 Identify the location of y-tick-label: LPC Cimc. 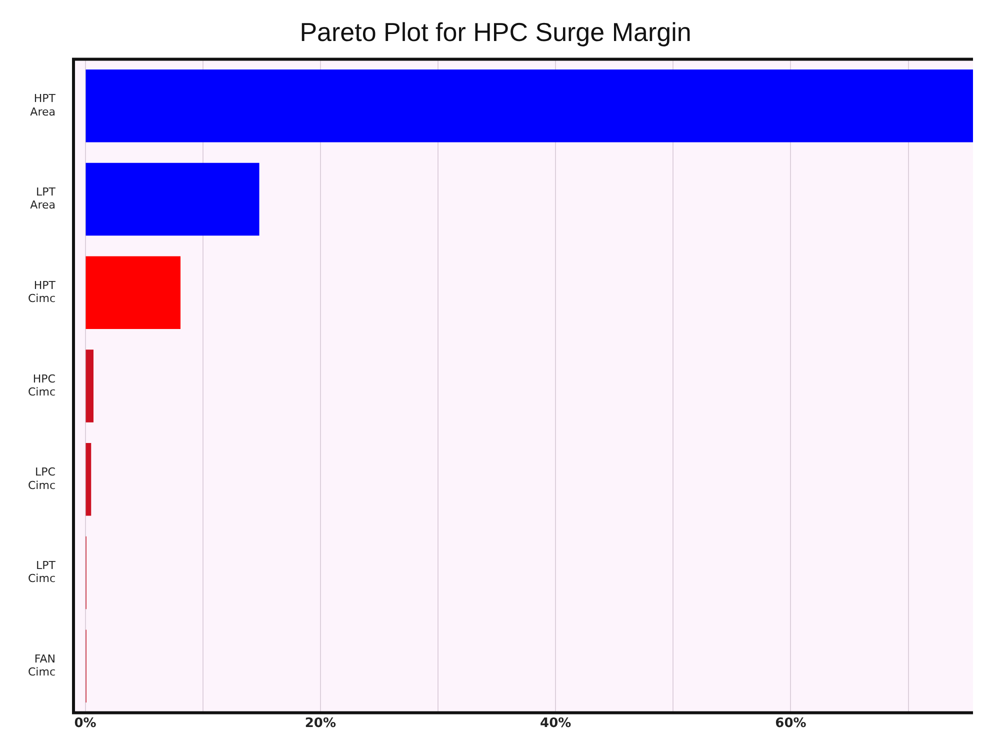
(42, 479).